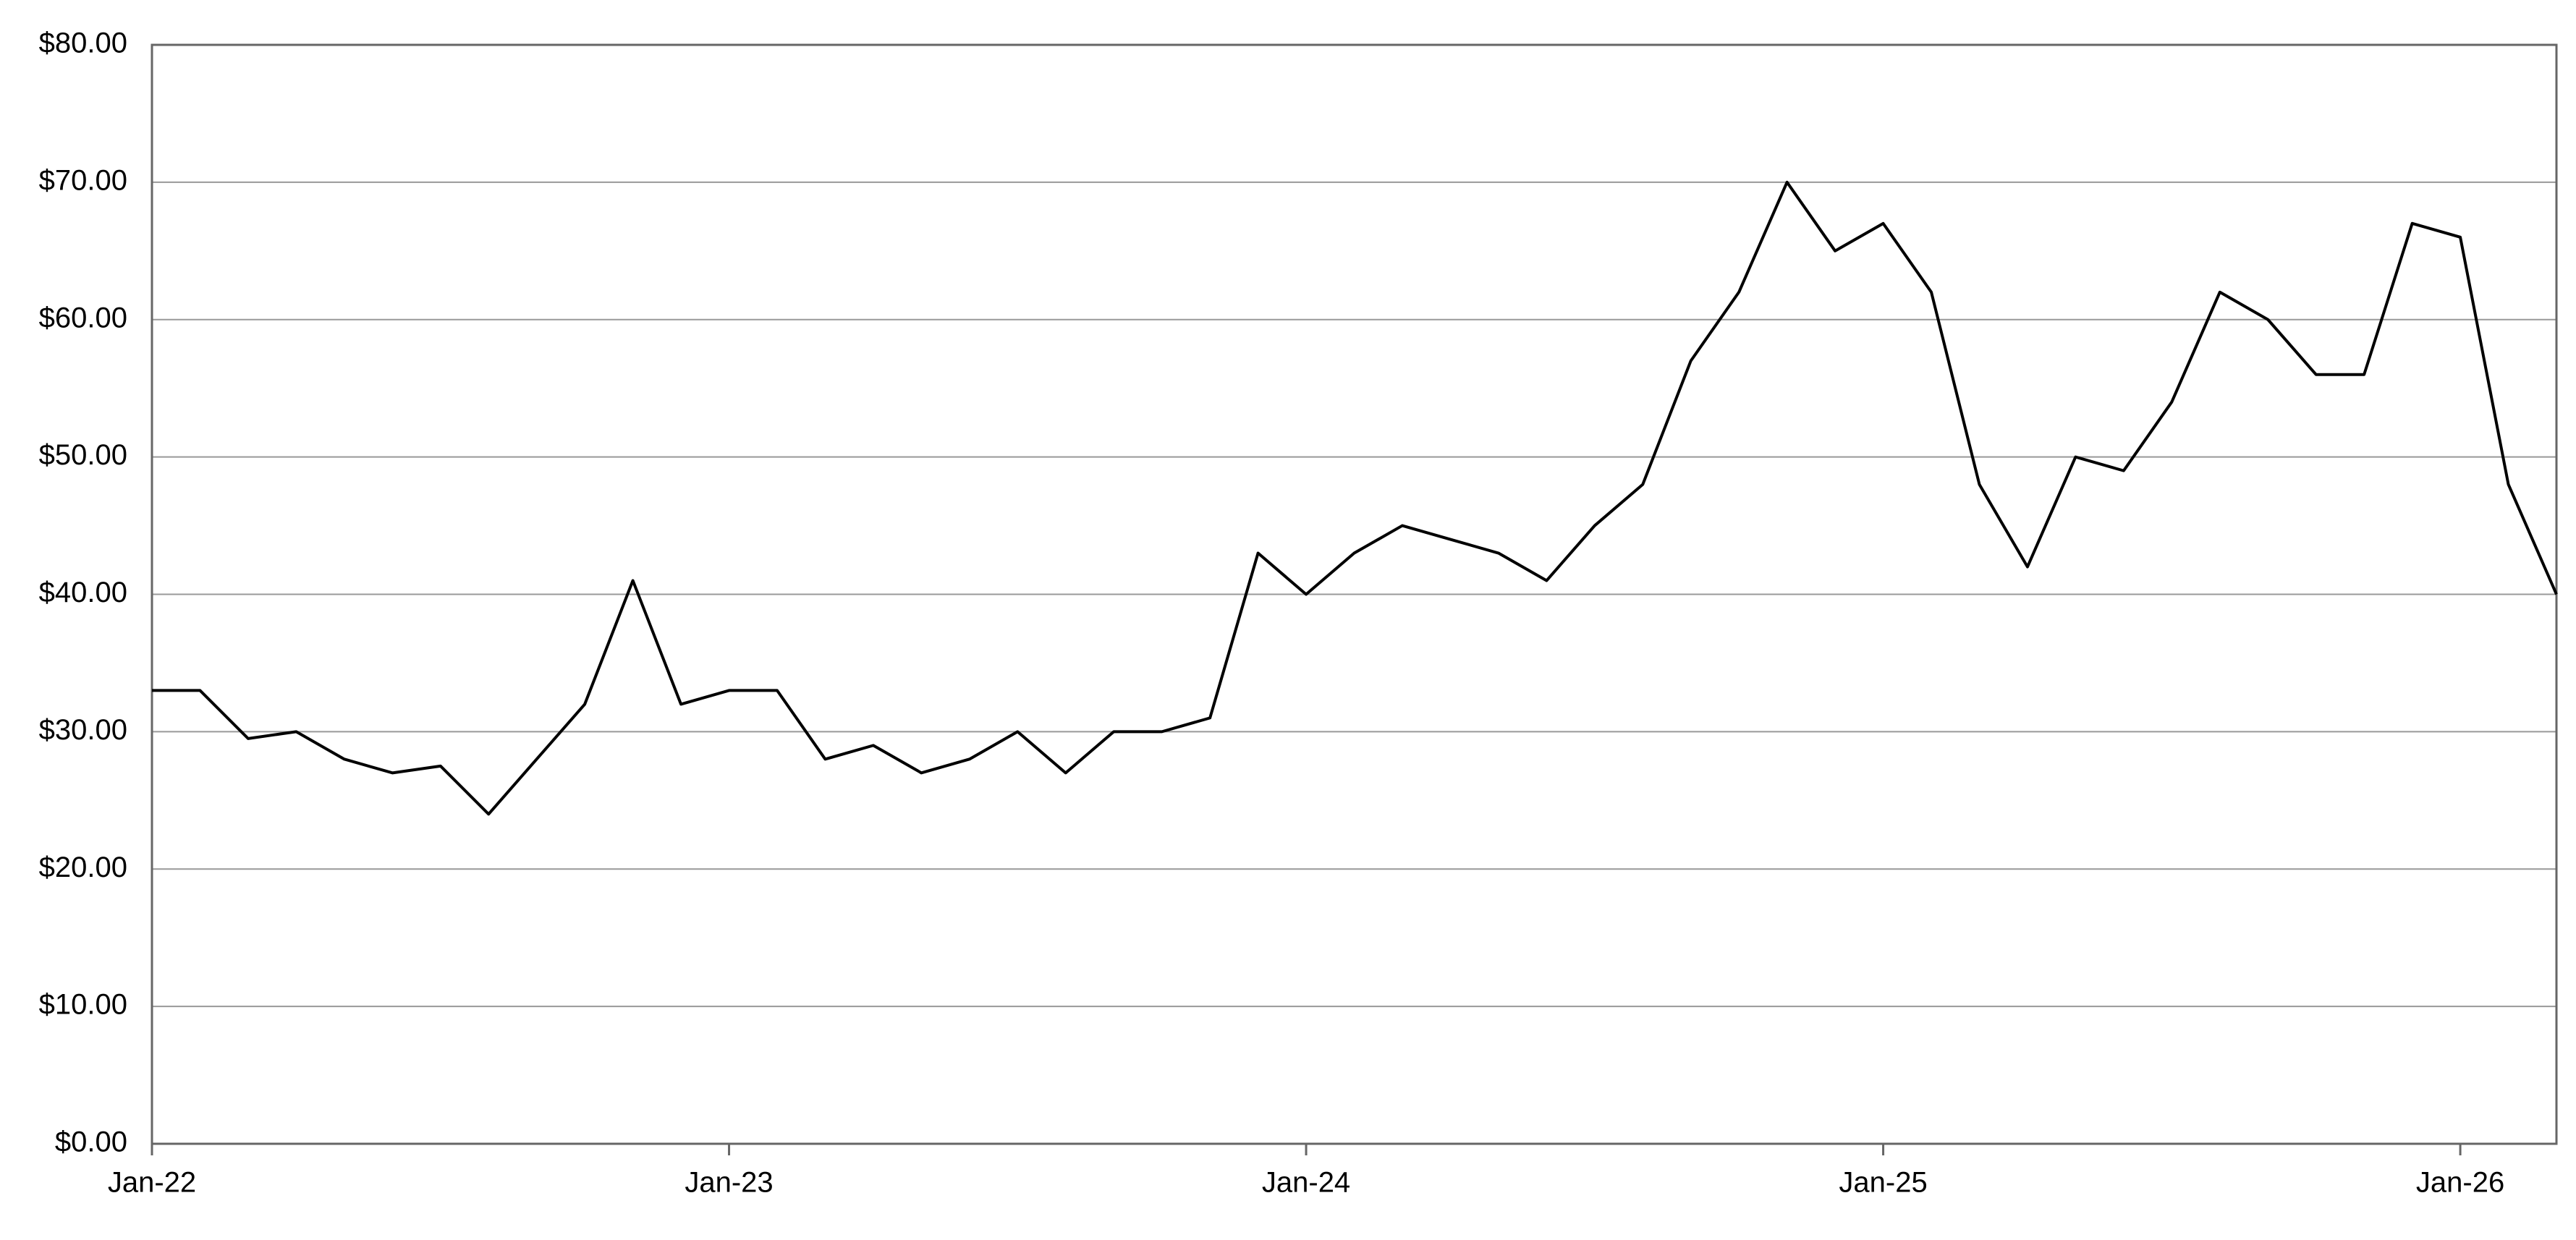 This screenshot has width=2576, height=1240. I want to click on y-tick-label: $60.00, so click(83, 318).